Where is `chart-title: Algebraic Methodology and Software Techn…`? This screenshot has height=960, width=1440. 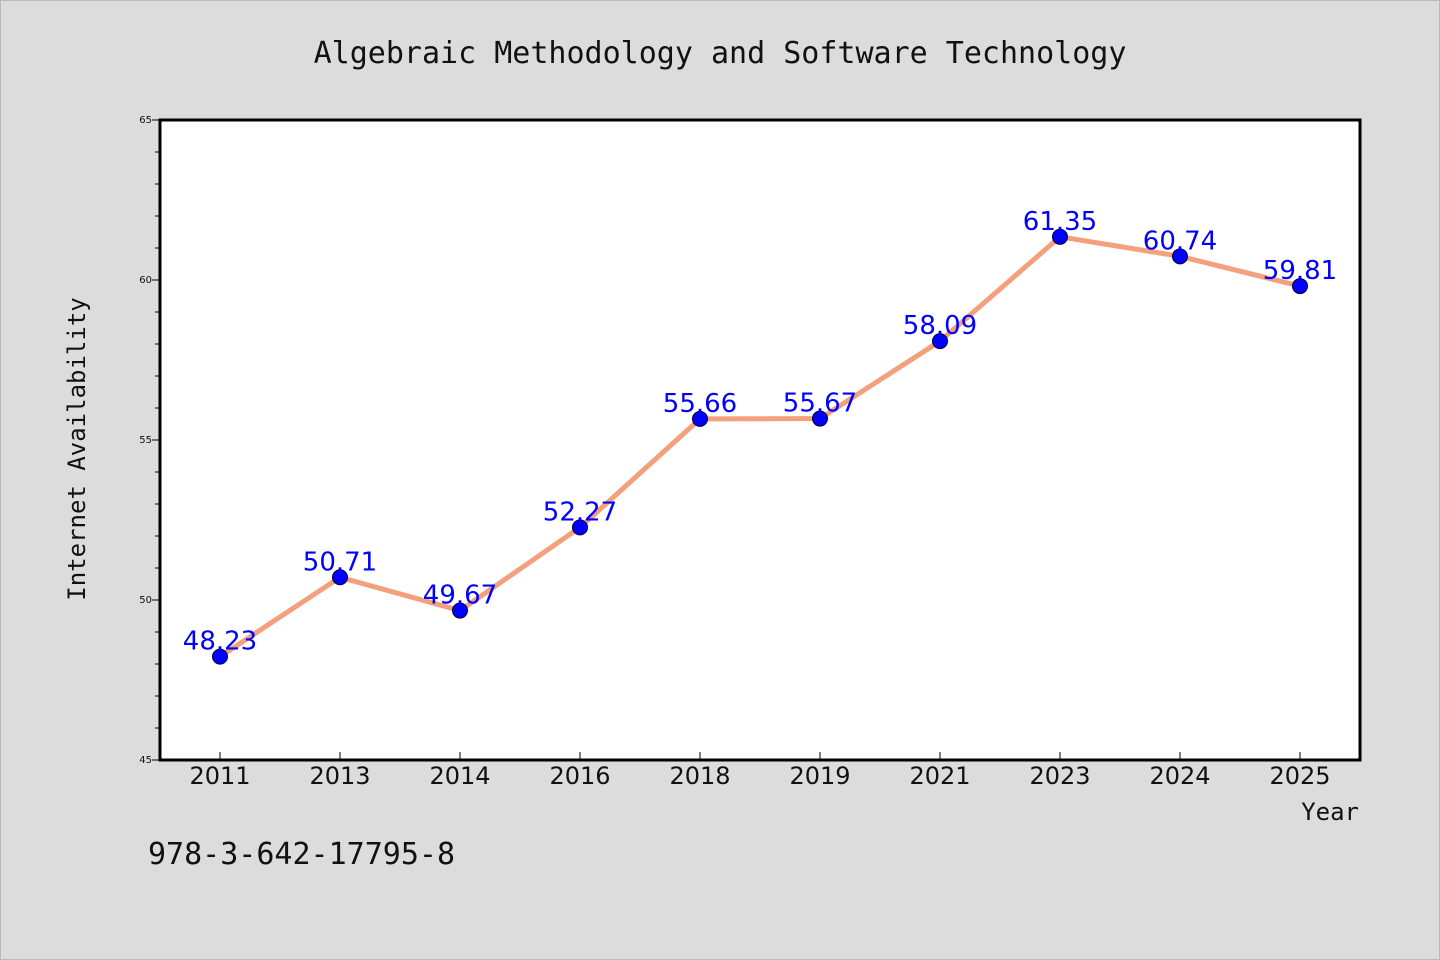 chart-title: Algebraic Methodology and Software Techn… is located at coordinates (720, 53).